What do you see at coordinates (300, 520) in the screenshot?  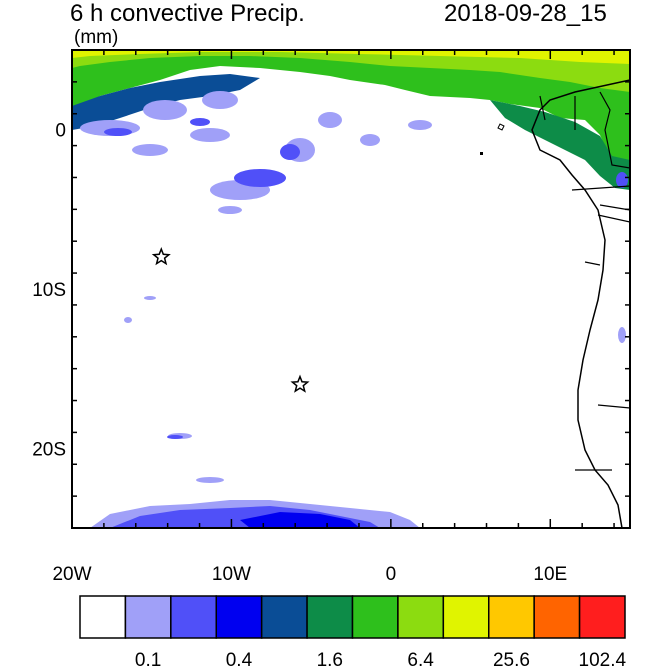 I see `precip-south-dark` at bounding box center [300, 520].